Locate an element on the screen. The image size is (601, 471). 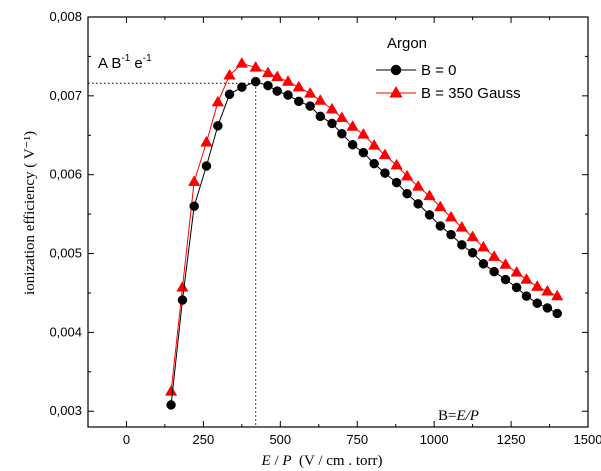
y-tick-label: 0,006 is located at coordinates (65, 174).